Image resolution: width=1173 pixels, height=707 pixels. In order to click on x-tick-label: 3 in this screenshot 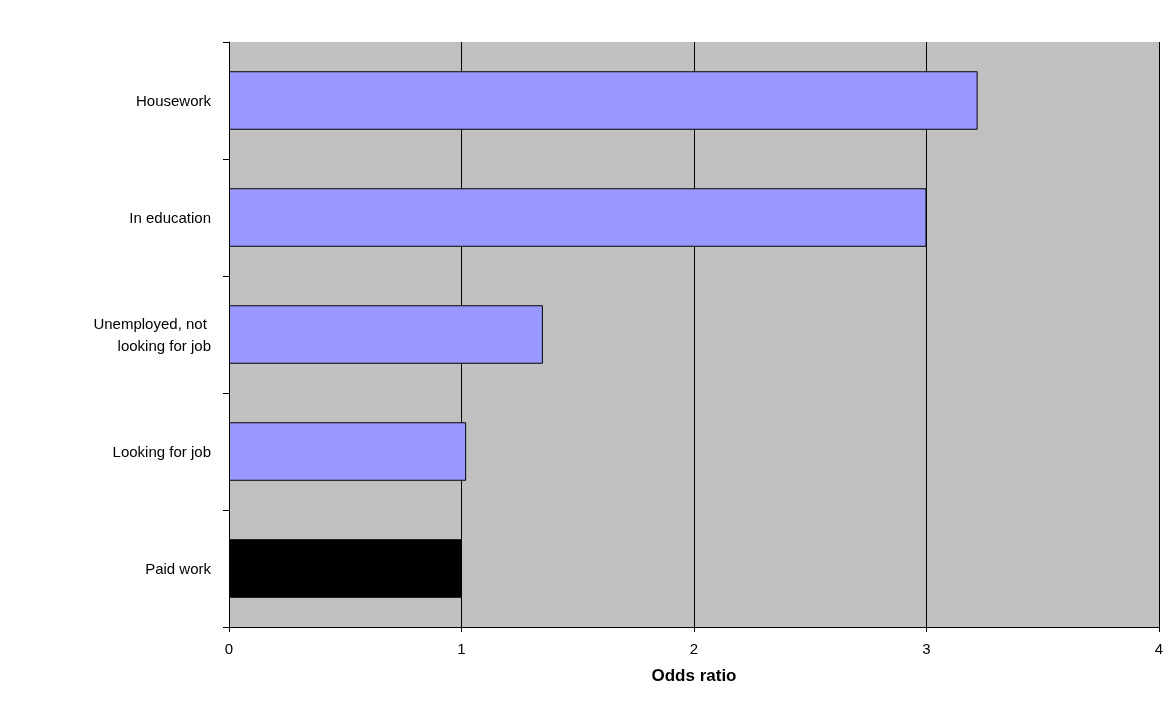, I will do `click(926, 648)`.